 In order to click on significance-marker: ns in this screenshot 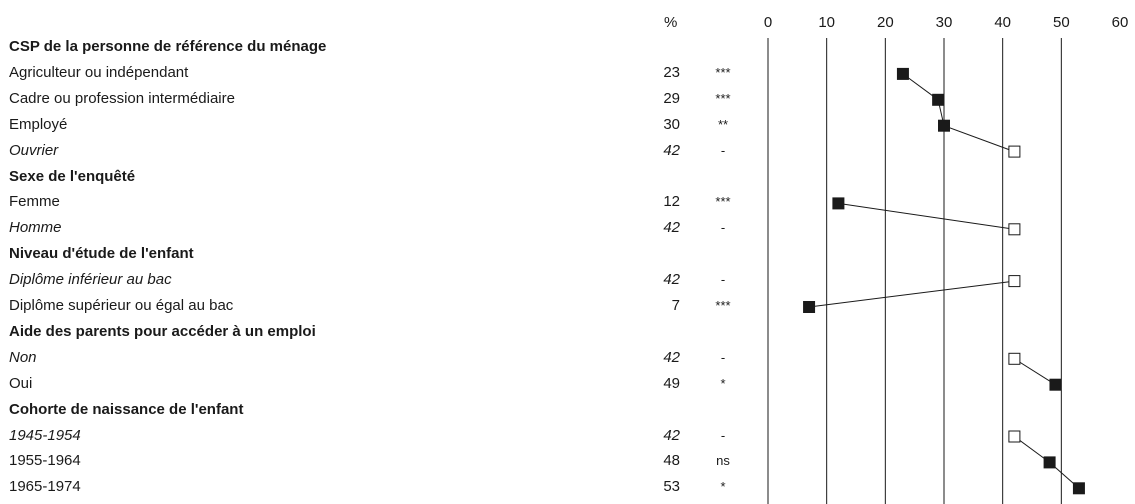, I will do `click(723, 461)`.